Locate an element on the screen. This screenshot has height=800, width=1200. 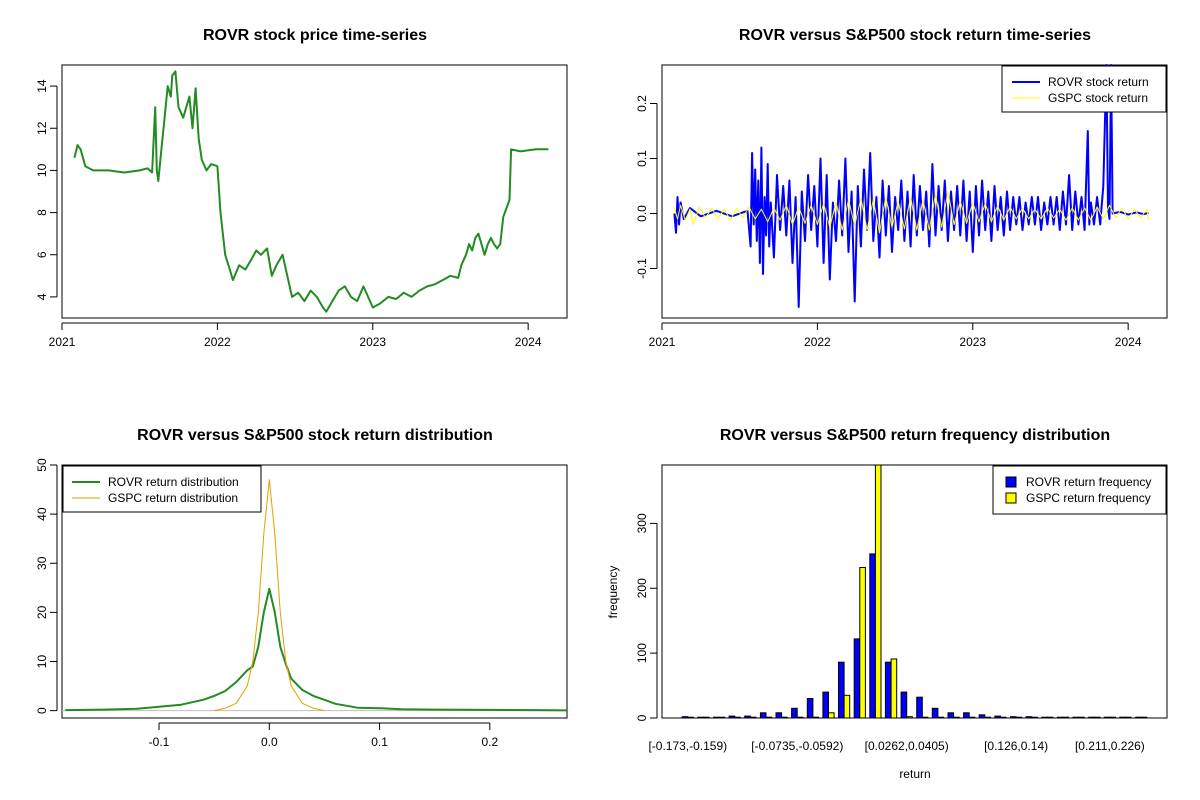
price-chart-marks: 4 6 8 10 12 14 2021 2022 2023 2024 is located at coordinates (292, 209).